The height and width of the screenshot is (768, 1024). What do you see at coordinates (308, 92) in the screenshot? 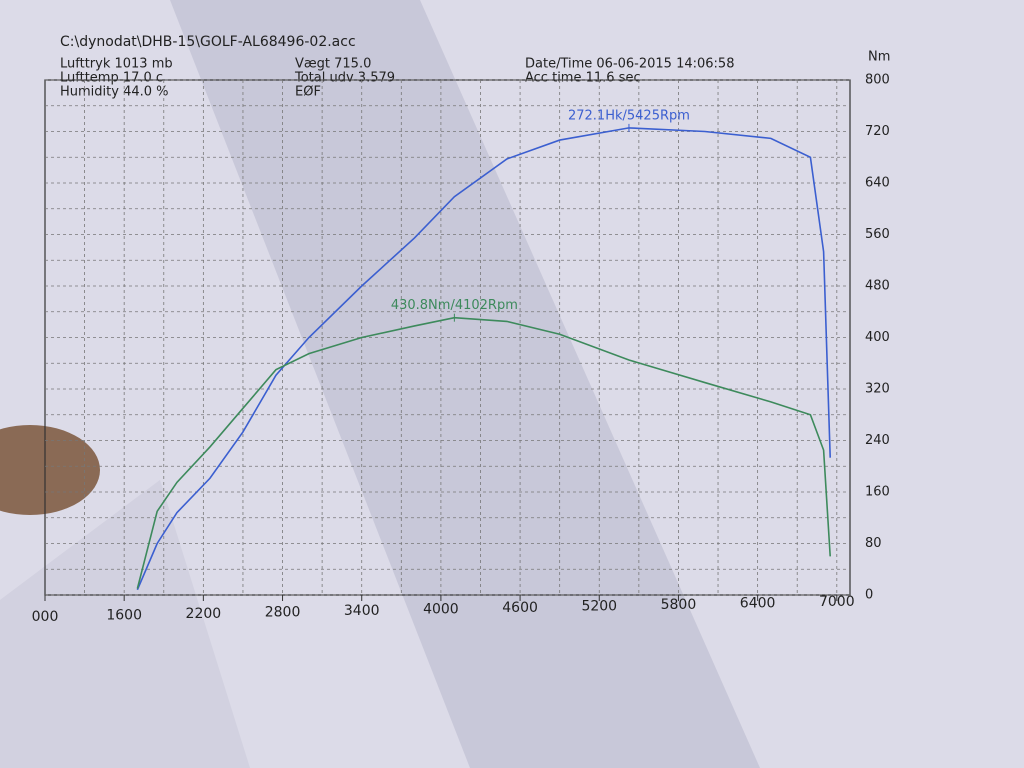
I see `info-text: EØF` at bounding box center [308, 92].